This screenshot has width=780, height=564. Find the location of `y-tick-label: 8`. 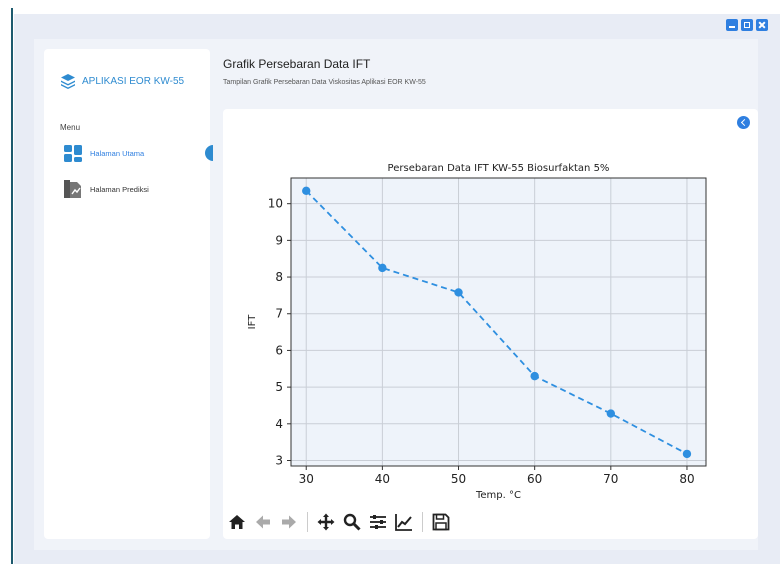

y-tick-label: 8 is located at coordinates (279, 277).